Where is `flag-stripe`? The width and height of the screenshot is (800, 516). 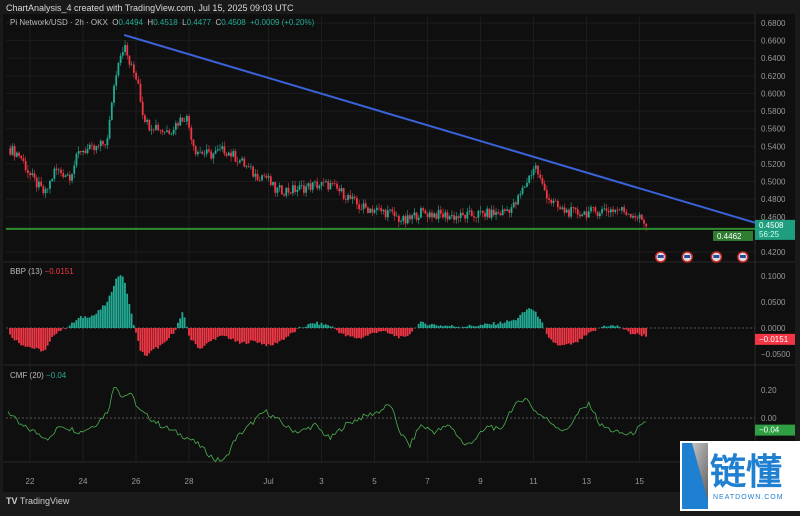 flag-stripe is located at coordinates (743, 256).